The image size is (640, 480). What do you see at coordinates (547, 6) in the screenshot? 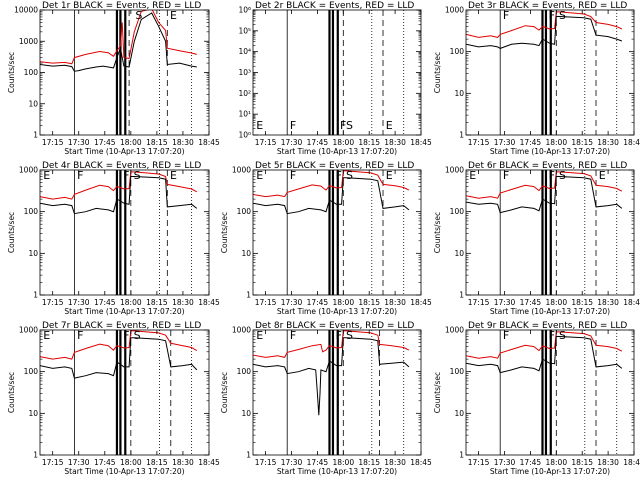
I see `chart-title: Det 3r BLACK = Events, RED = LLD` at bounding box center [547, 6].